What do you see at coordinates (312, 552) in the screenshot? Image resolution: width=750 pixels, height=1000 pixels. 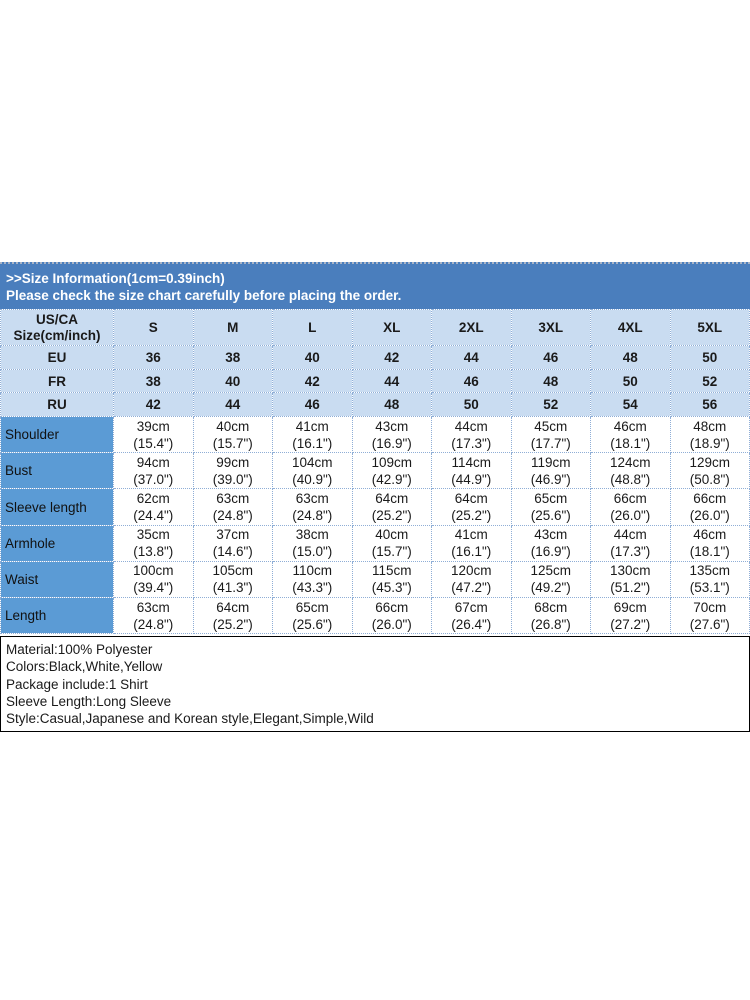 I see `measurement-inch-value: (15.0")` at bounding box center [312, 552].